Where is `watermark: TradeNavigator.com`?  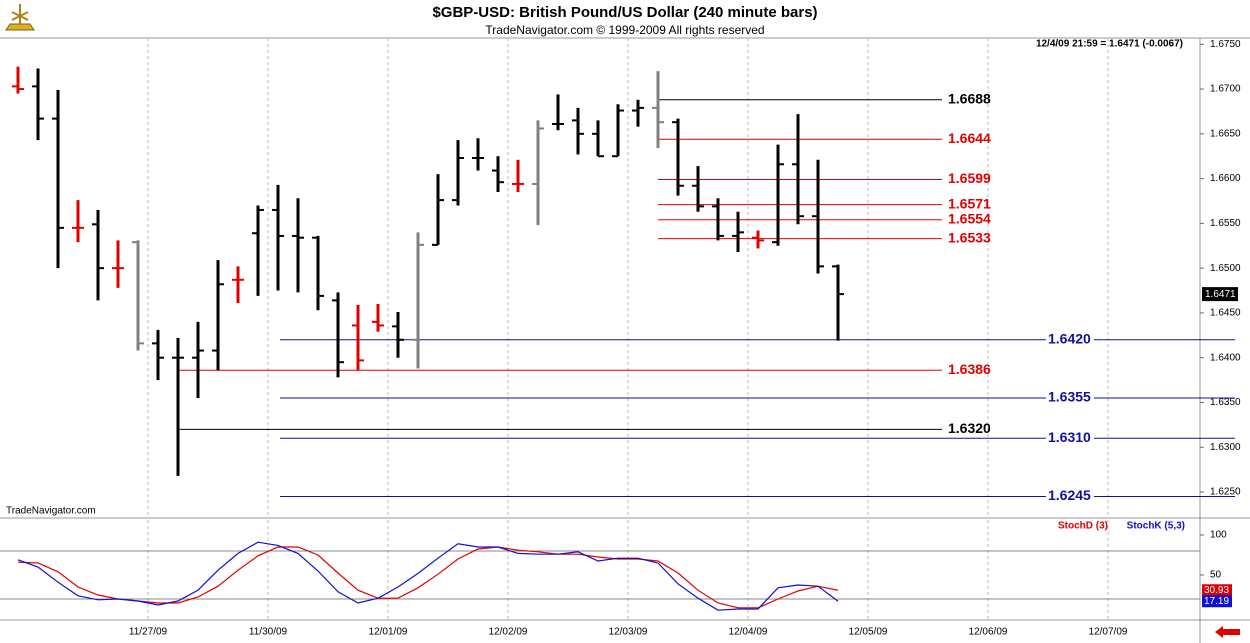
watermark: TradeNavigator.com is located at coordinates (51, 511).